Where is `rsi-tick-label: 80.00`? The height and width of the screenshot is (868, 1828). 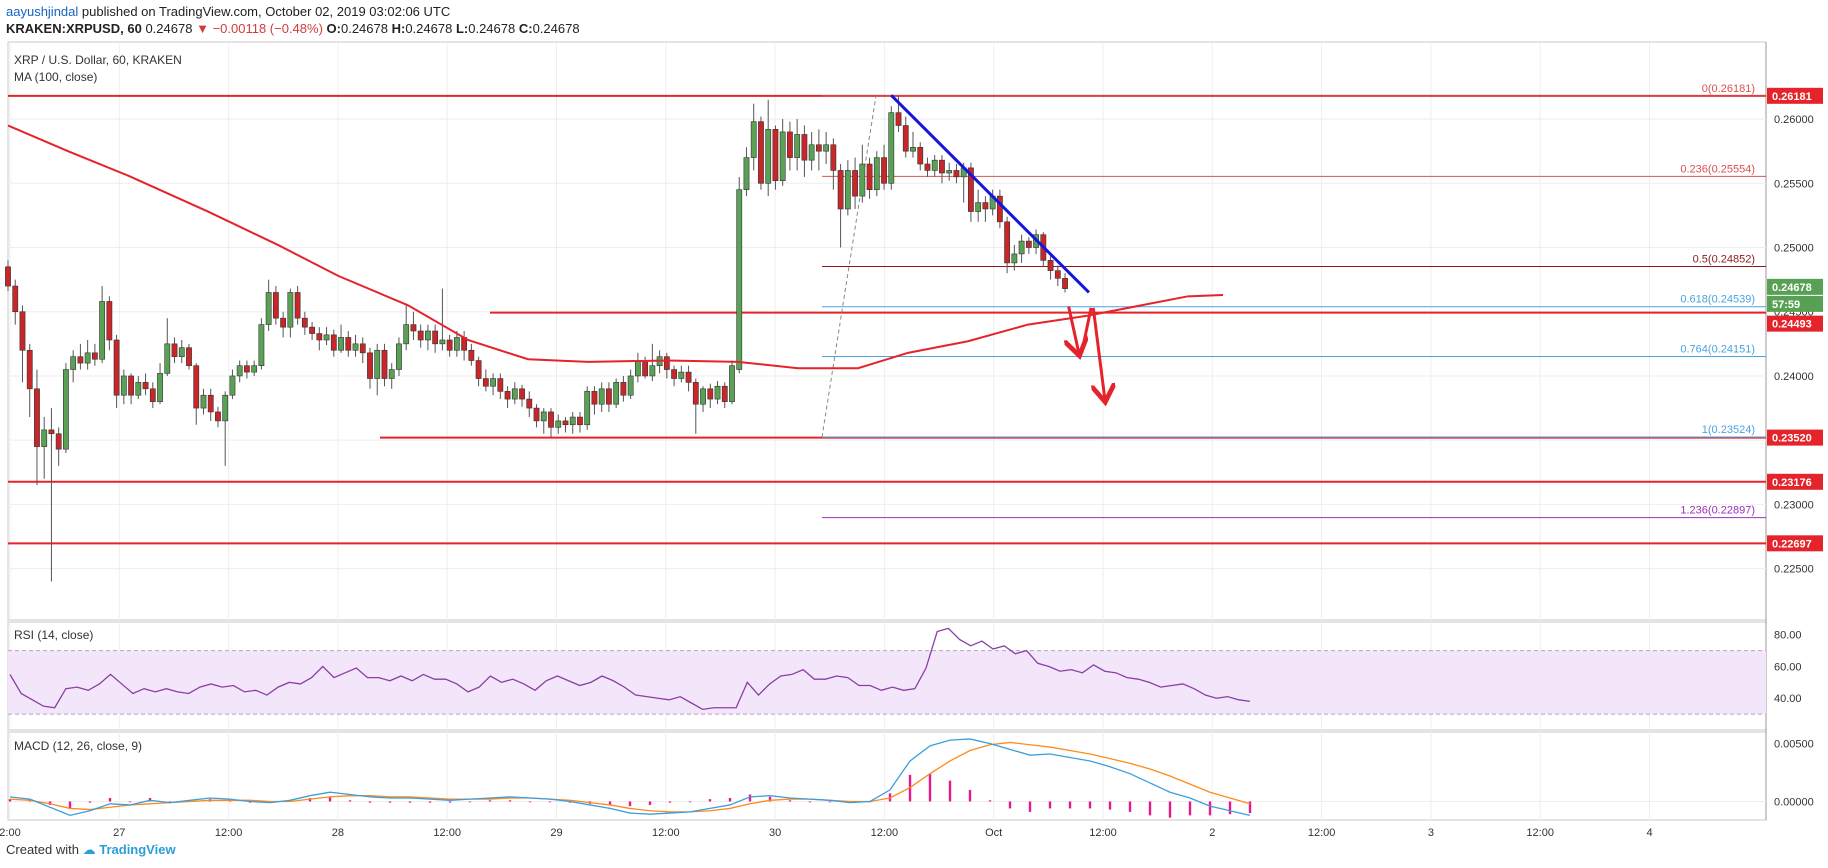
rsi-tick-label: 80.00 is located at coordinates (1788, 636).